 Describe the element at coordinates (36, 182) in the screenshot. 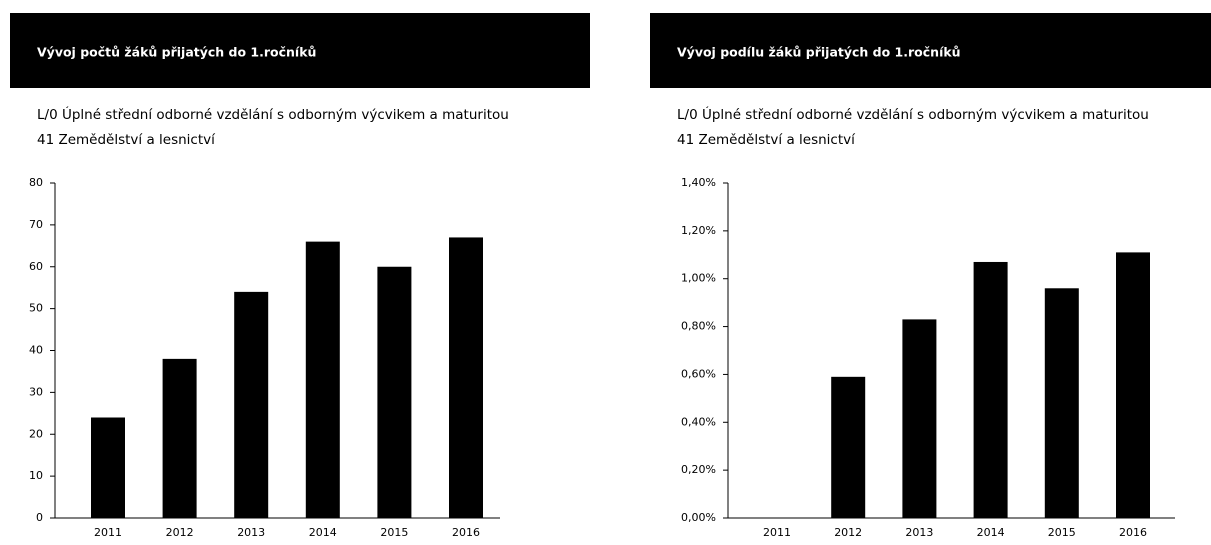

I see `y-tick-label: 80` at that location.